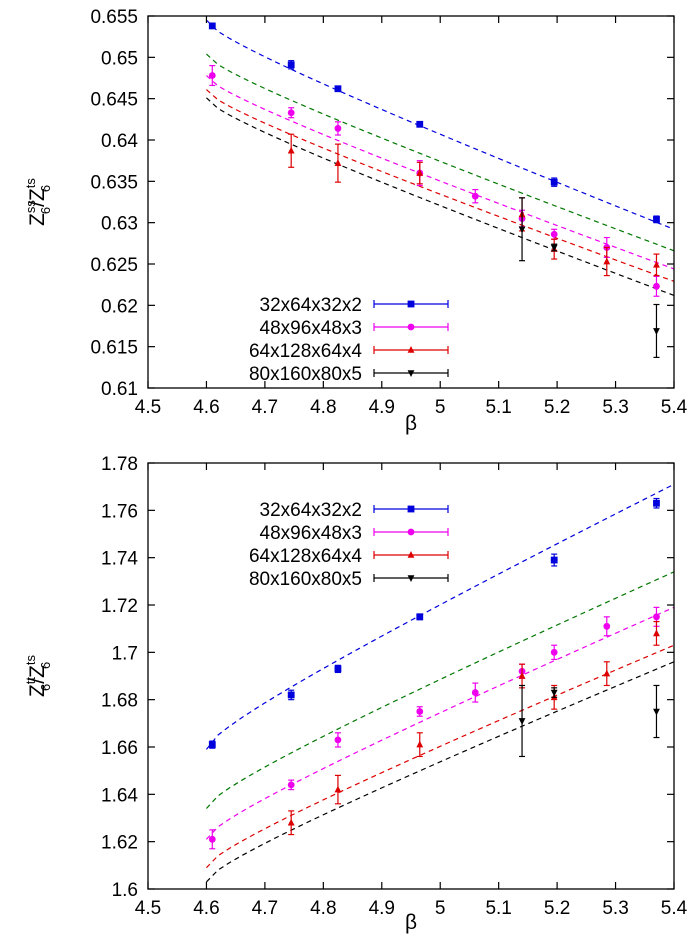 This screenshot has width=696, height=937. Describe the element at coordinates (30, 681) in the screenshot. I see `y-label-part: tt` at that location.